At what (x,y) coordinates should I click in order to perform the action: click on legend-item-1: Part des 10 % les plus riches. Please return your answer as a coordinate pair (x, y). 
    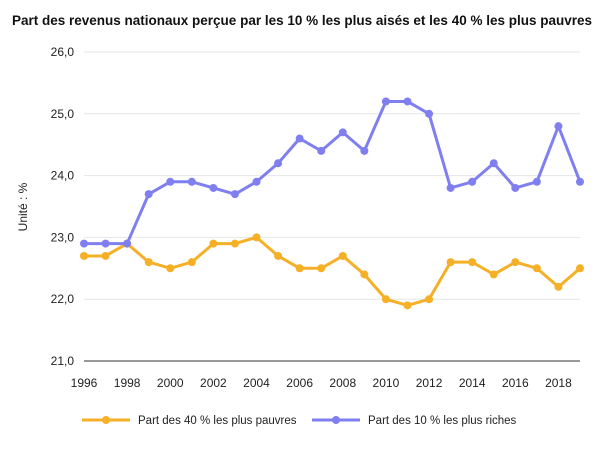
    Looking at the image, I should click on (414, 421).